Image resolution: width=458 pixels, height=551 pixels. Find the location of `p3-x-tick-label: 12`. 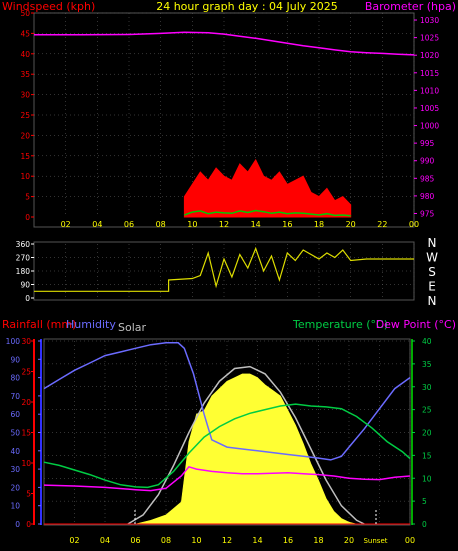

p3-x-tick-label: 12 is located at coordinates (227, 540).